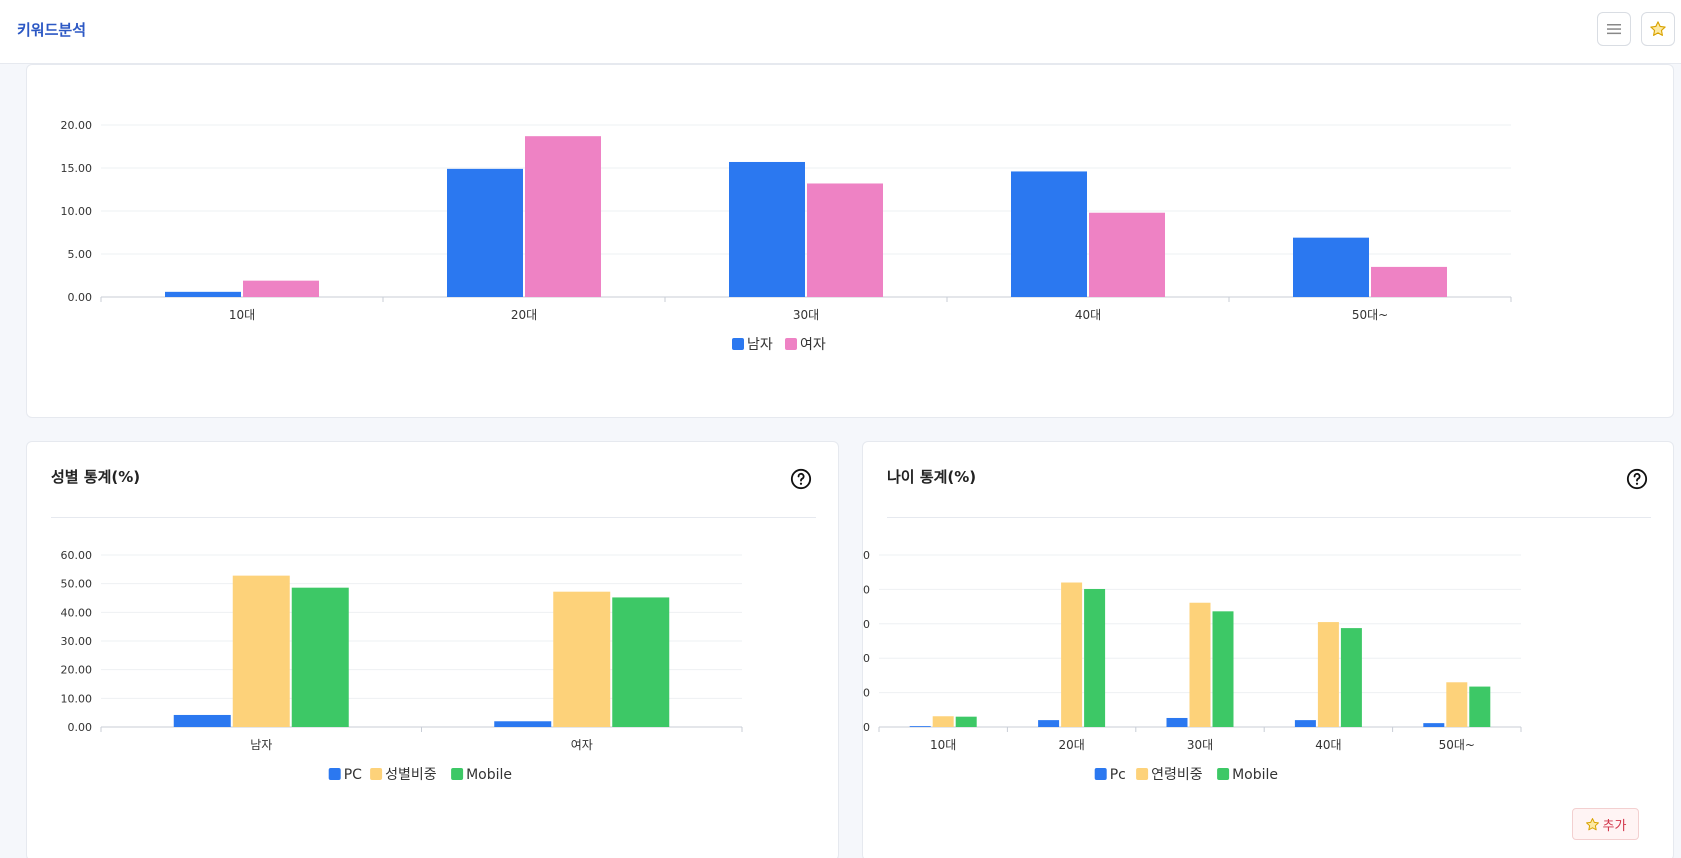 Image resolution: width=1681 pixels, height=858 pixels. I want to click on gender-stats-title: 성별 통계(%), so click(96, 477).